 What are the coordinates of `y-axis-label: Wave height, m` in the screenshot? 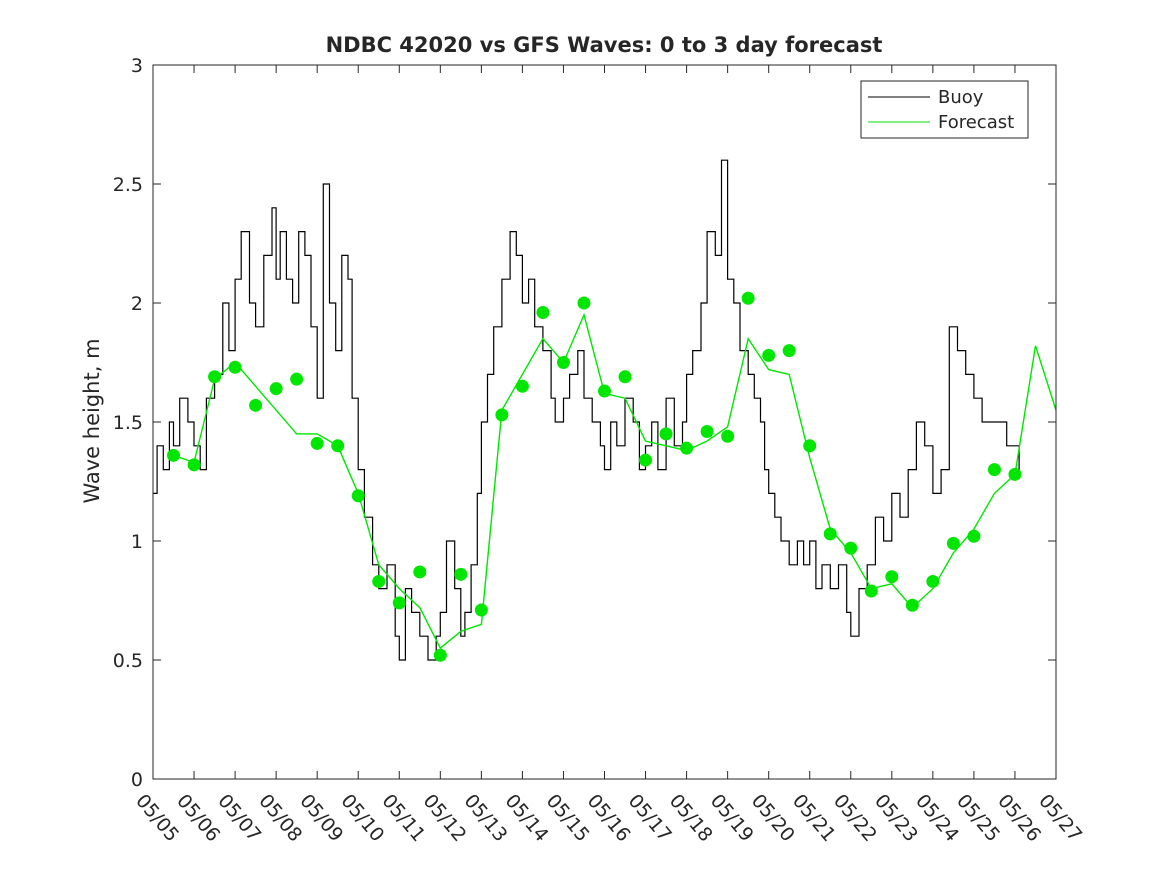 It's located at (92, 420).